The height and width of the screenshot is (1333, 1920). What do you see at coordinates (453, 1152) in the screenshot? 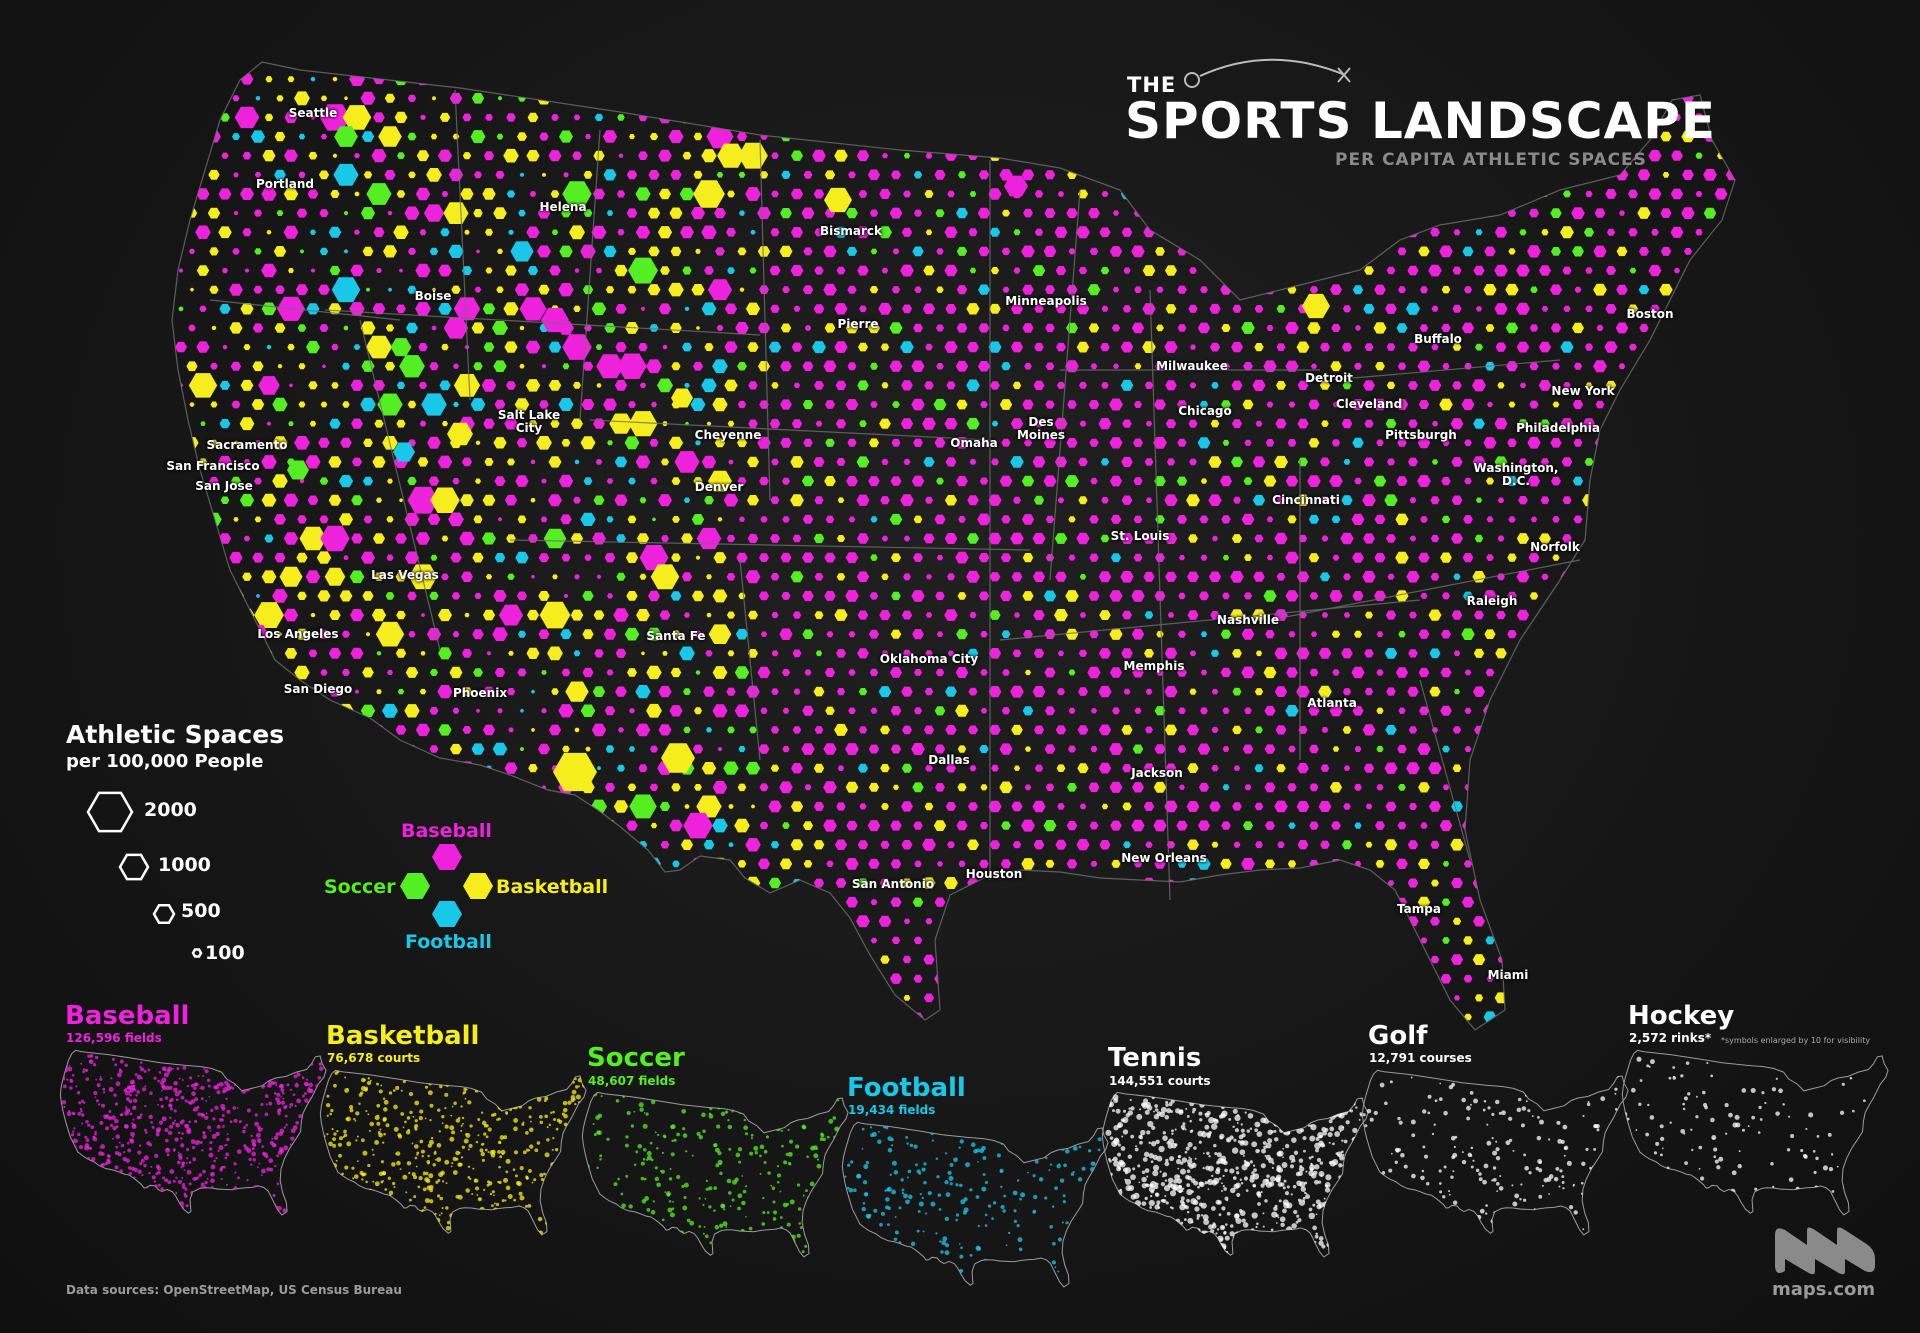
I see `mini-map-basketball` at bounding box center [453, 1152].